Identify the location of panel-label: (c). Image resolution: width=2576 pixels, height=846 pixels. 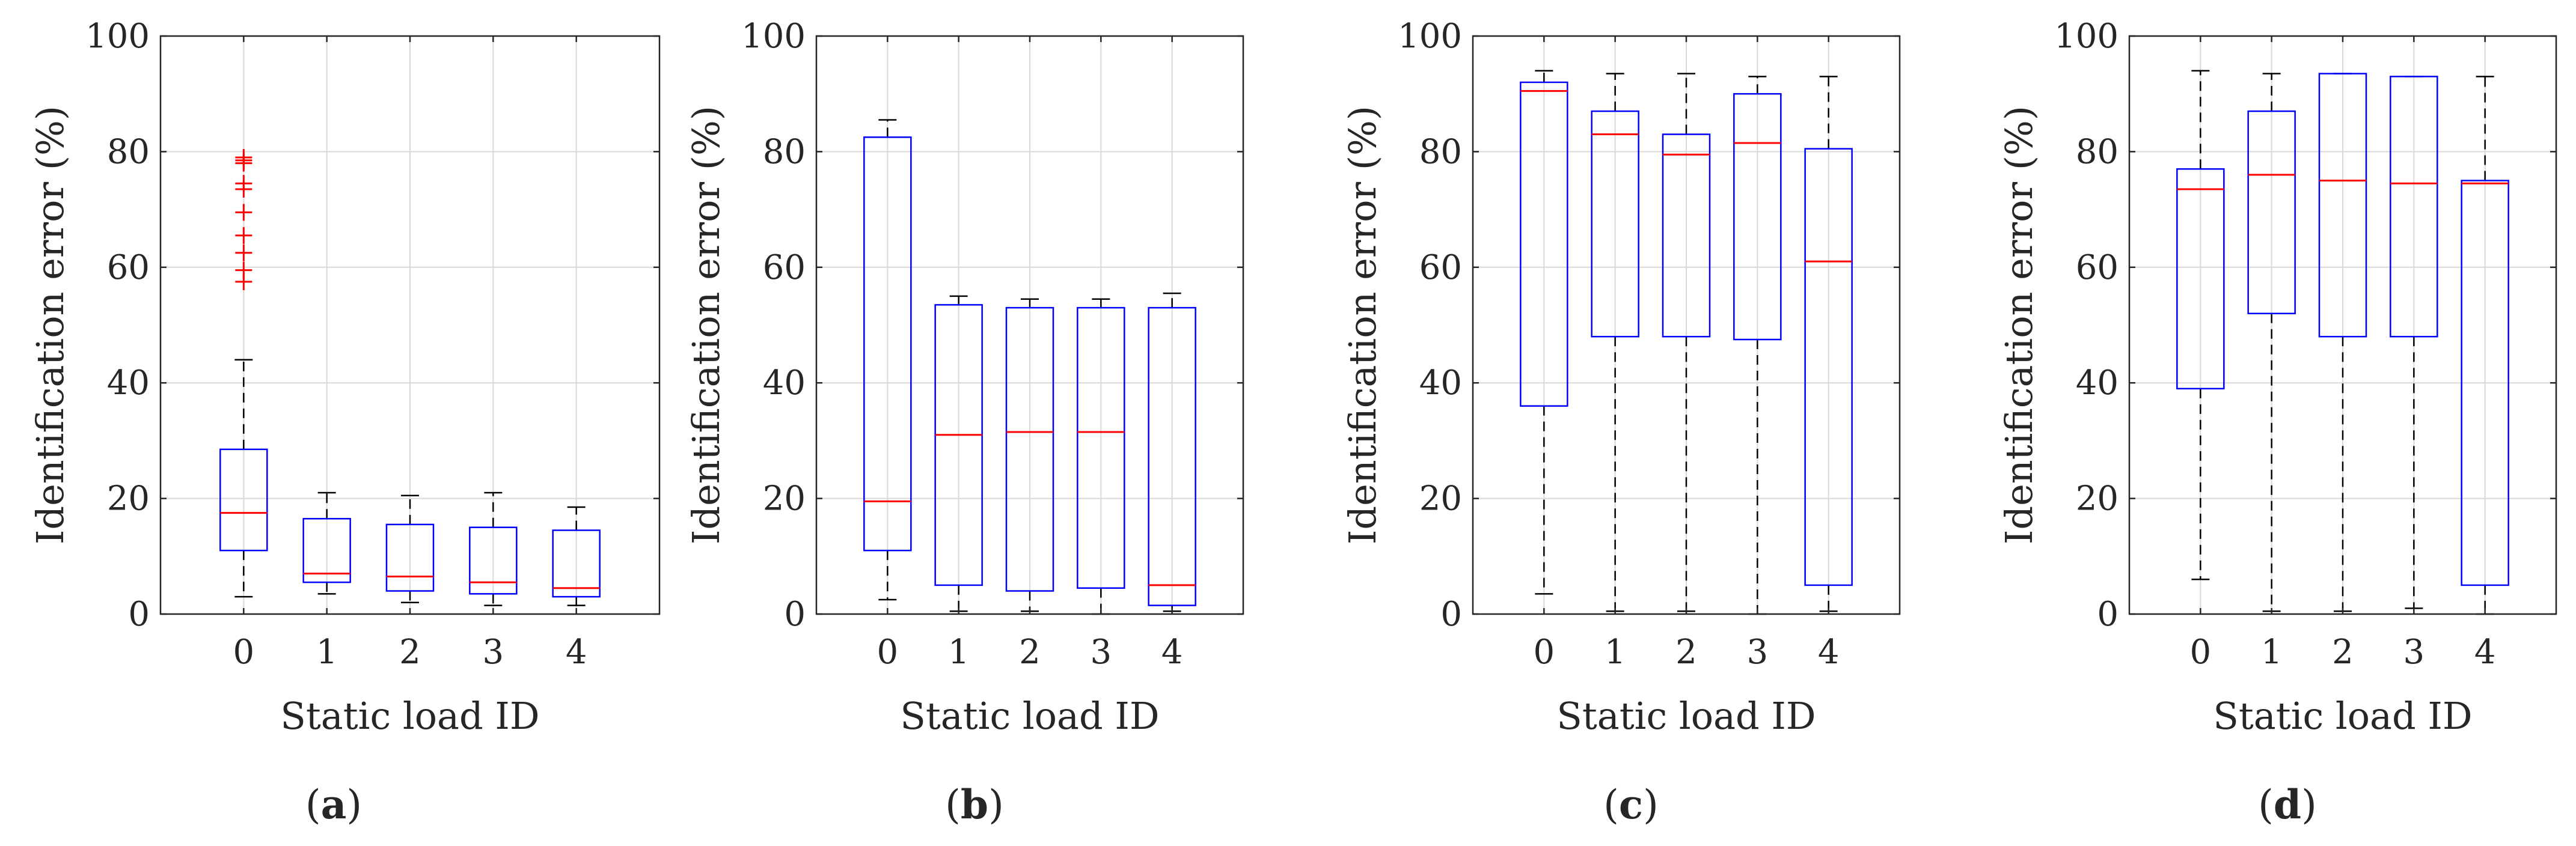
(1631, 804).